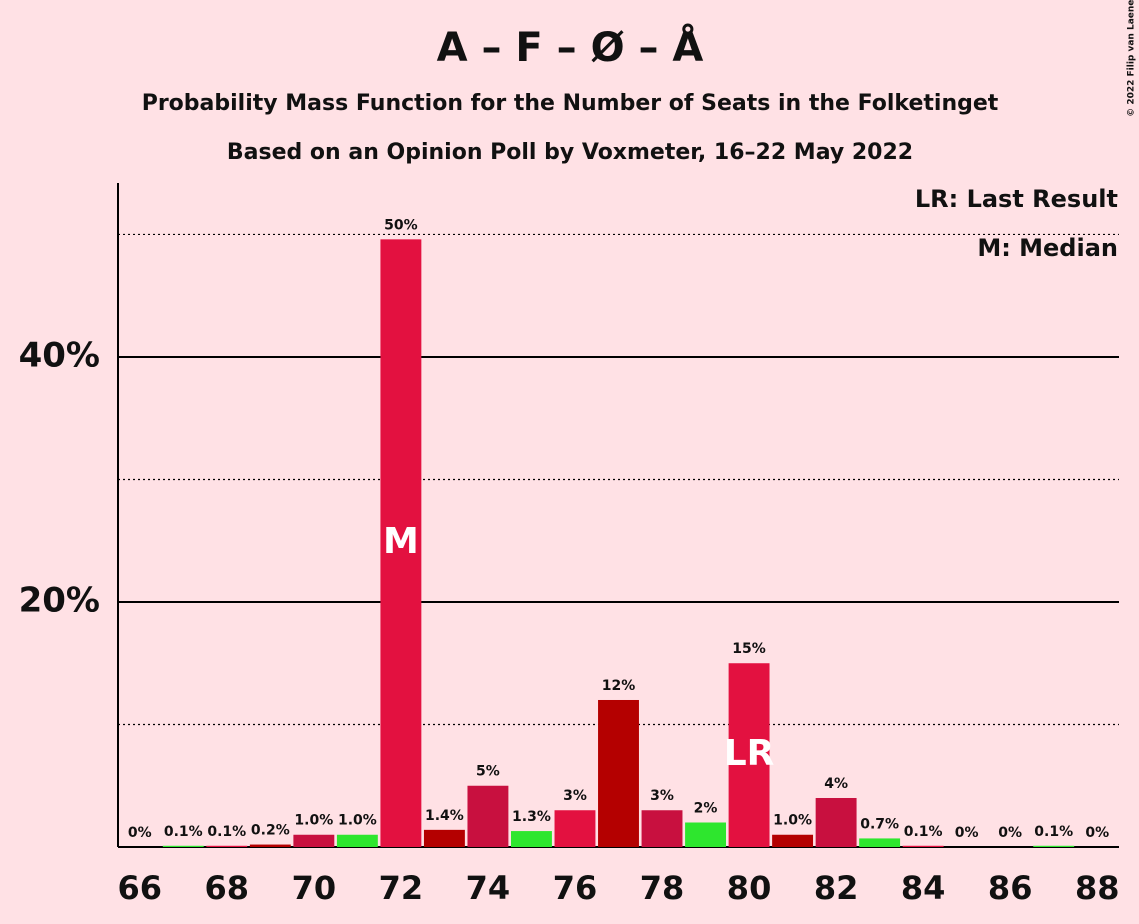  What do you see at coordinates (488, 772) in the screenshot?
I see `value-label: 5%` at bounding box center [488, 772].